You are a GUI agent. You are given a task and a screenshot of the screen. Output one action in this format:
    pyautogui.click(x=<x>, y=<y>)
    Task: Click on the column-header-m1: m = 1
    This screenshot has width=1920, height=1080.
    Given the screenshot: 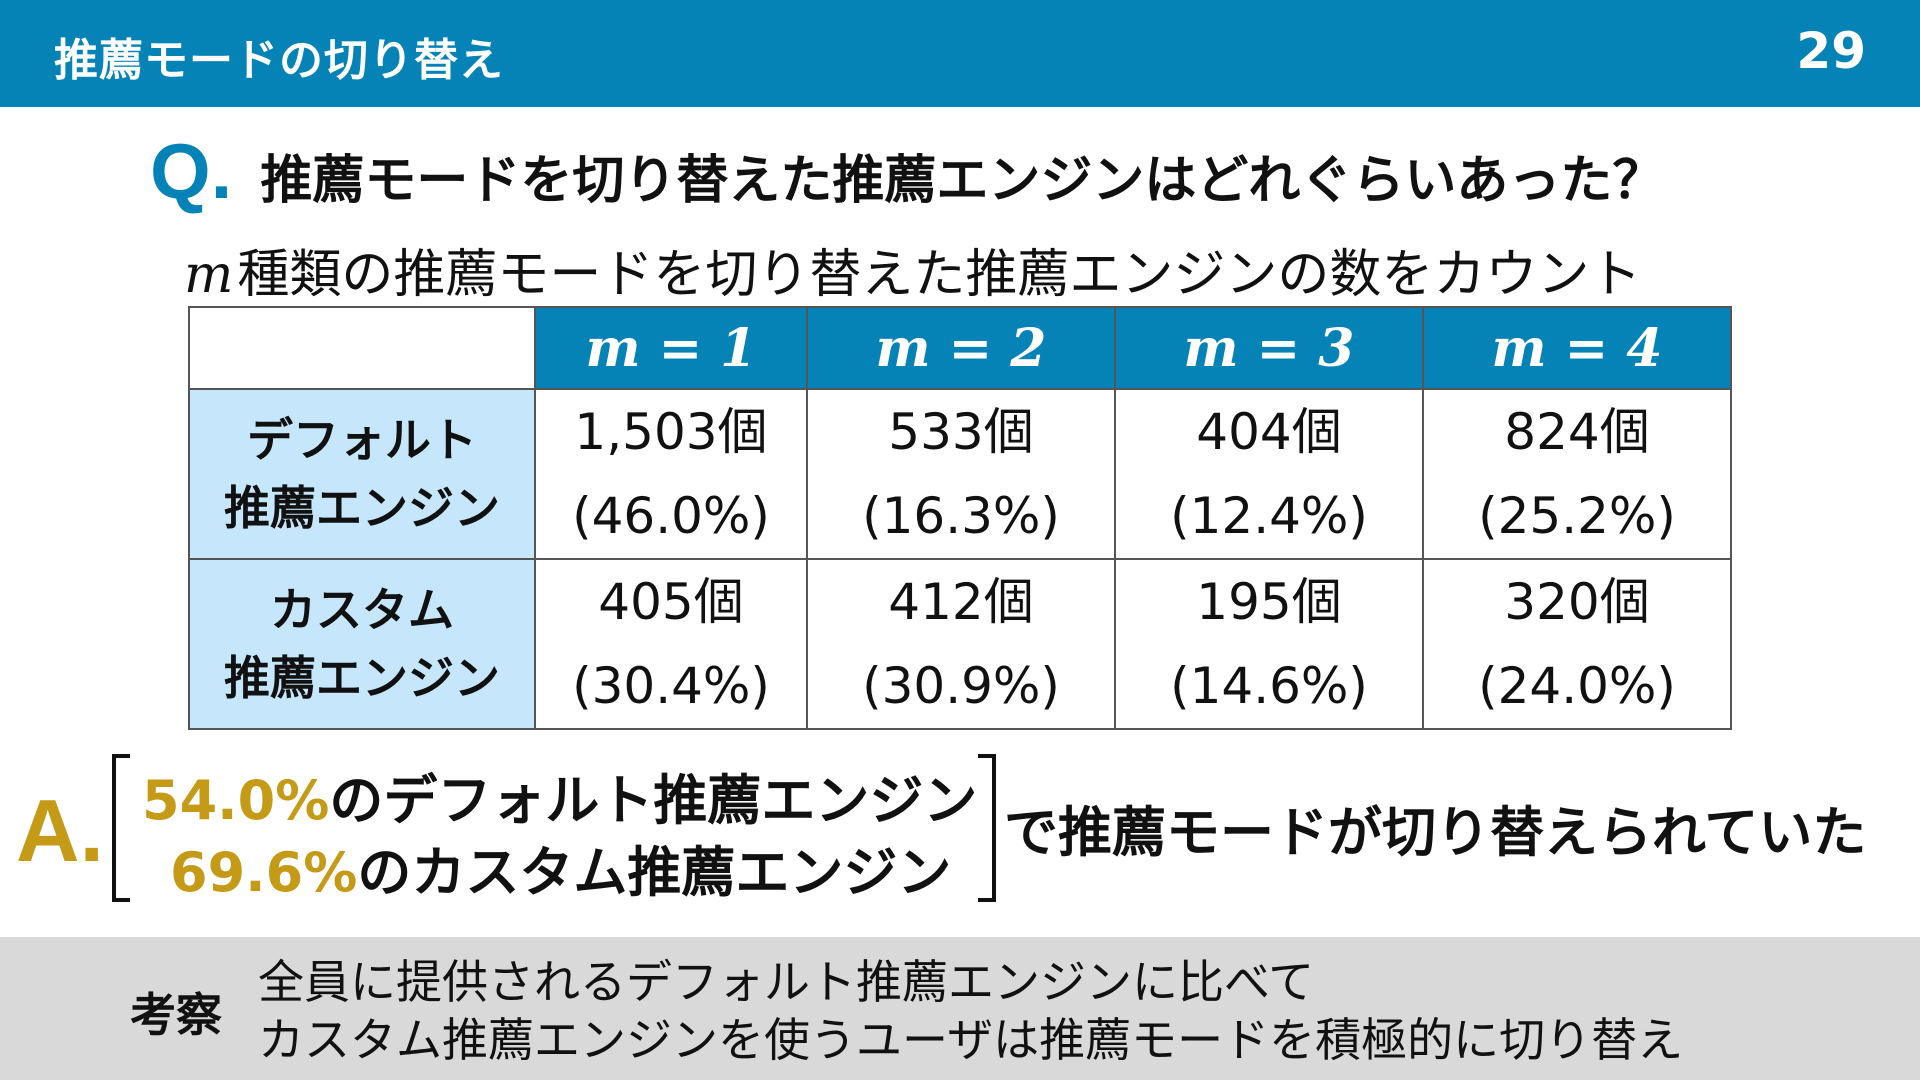 What is the action you would take?
    pyautogui.click(x=671, y=348)
    